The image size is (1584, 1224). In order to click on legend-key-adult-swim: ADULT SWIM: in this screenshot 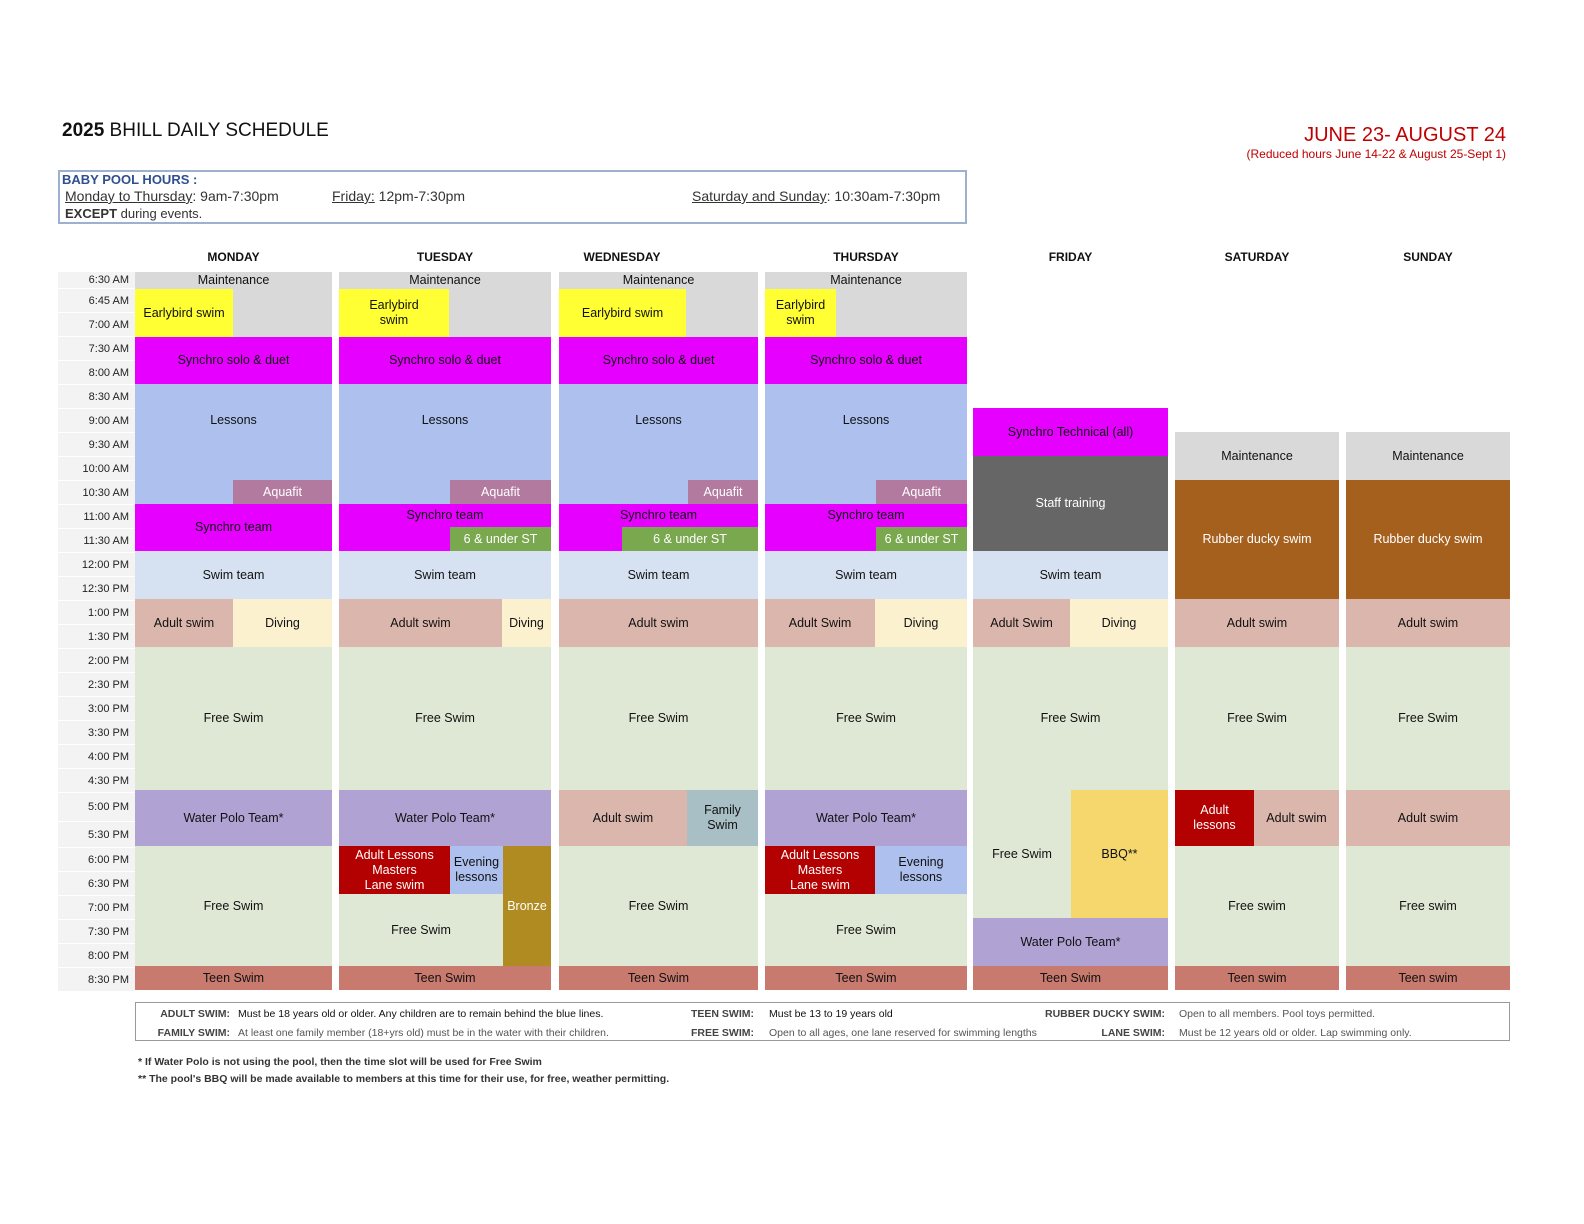, I will do `click(195, 1014)`.